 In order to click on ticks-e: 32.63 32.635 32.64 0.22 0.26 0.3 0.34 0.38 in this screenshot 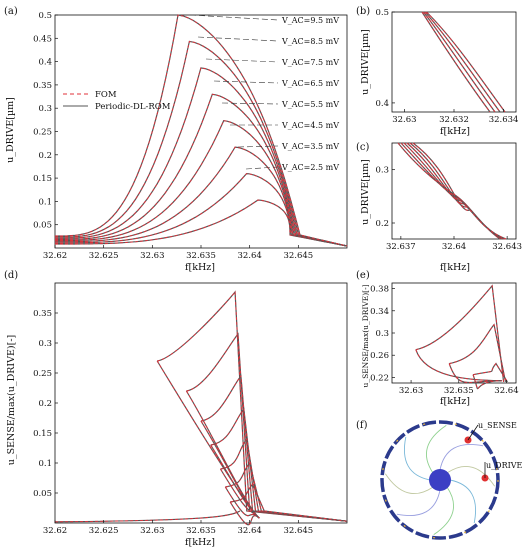, I will do `click(444, 340)`.